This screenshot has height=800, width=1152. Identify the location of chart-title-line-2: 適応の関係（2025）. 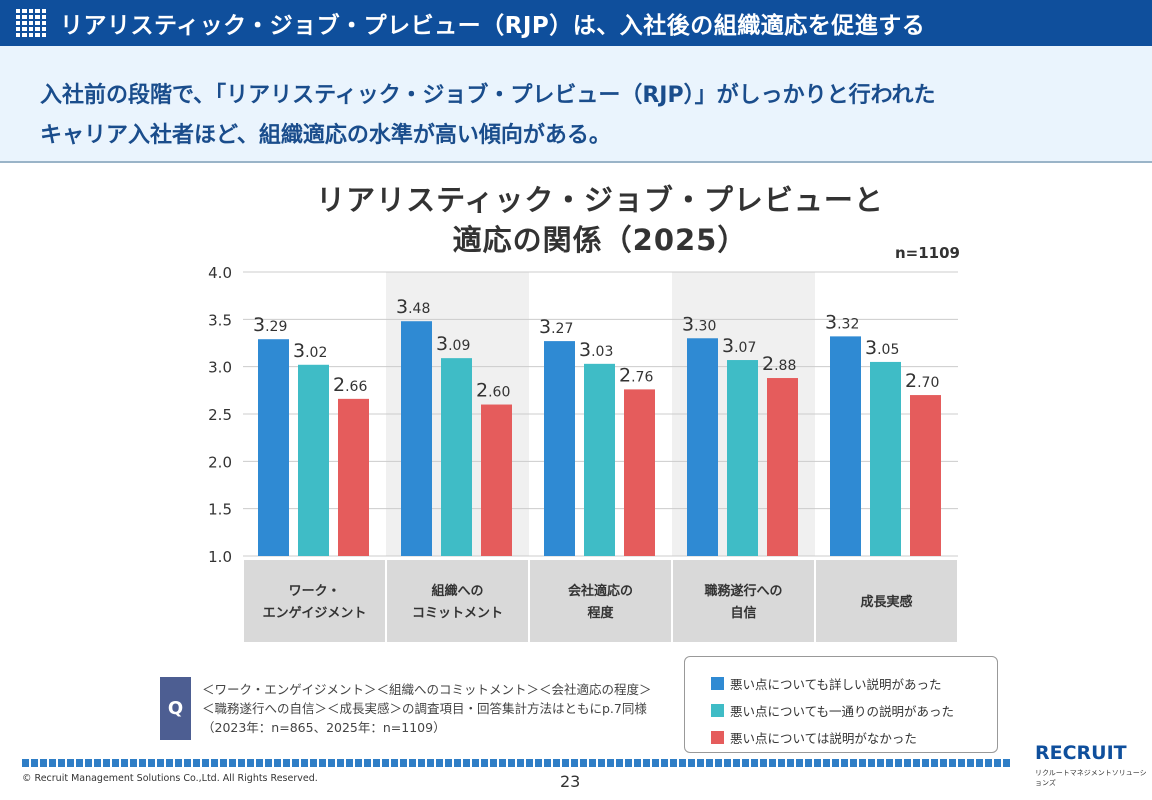
(600, 240).